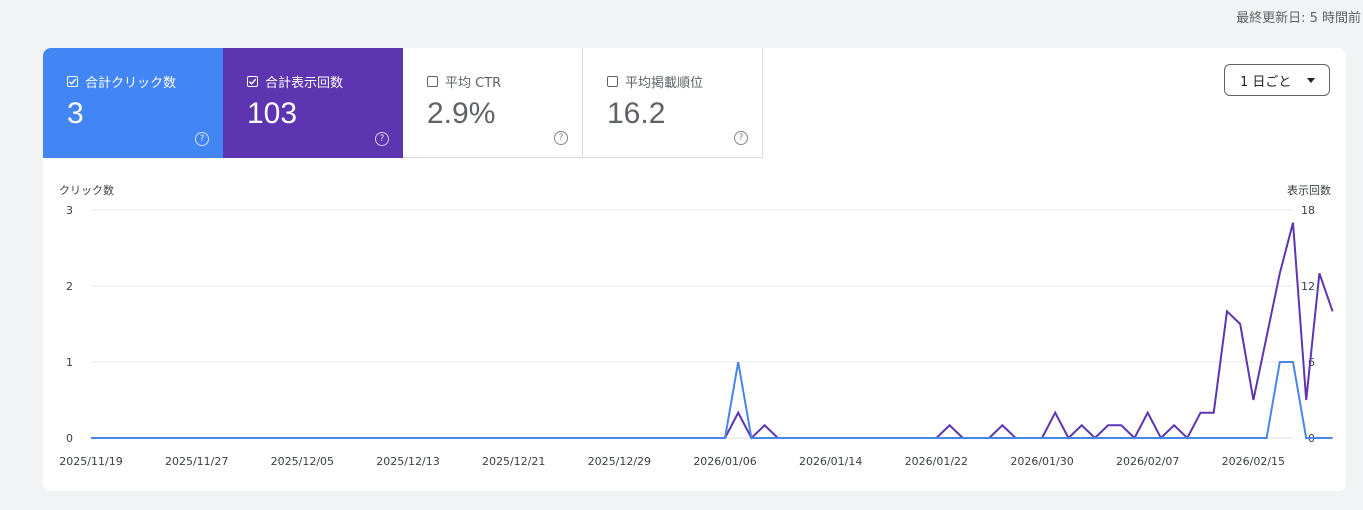 Image resolution: width=1363 pixels, height=510 pixels. I want to click on metric-label-clicks: 合計クリック数, so click(131, 83).